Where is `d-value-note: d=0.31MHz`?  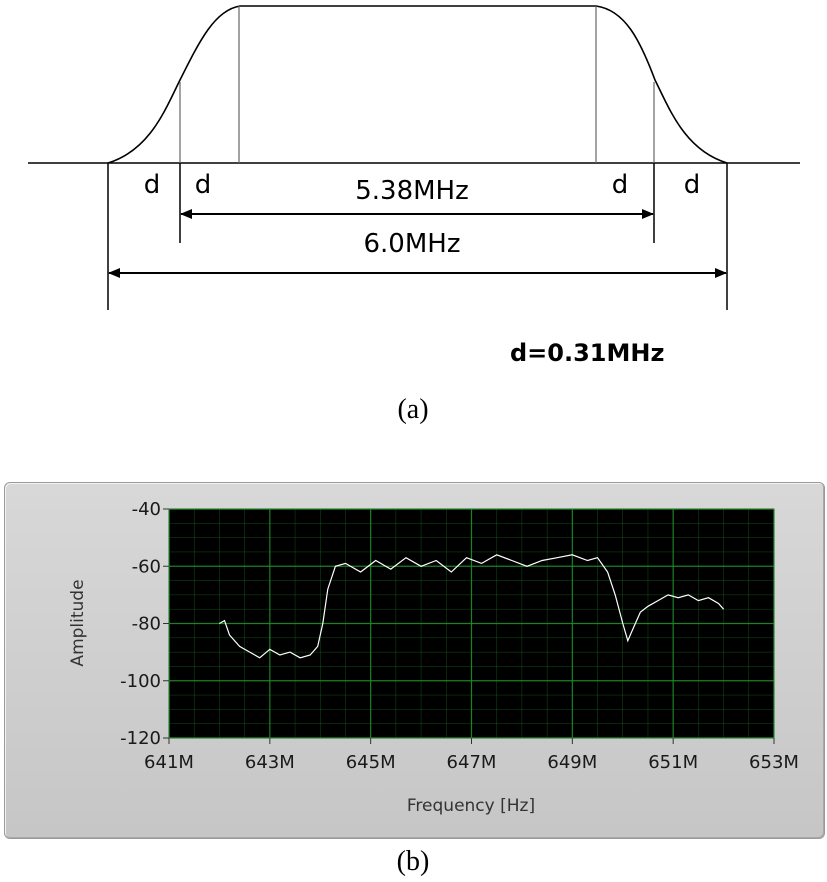 d-value-note: d=0.31MHz is located at coordinates (587, 353).